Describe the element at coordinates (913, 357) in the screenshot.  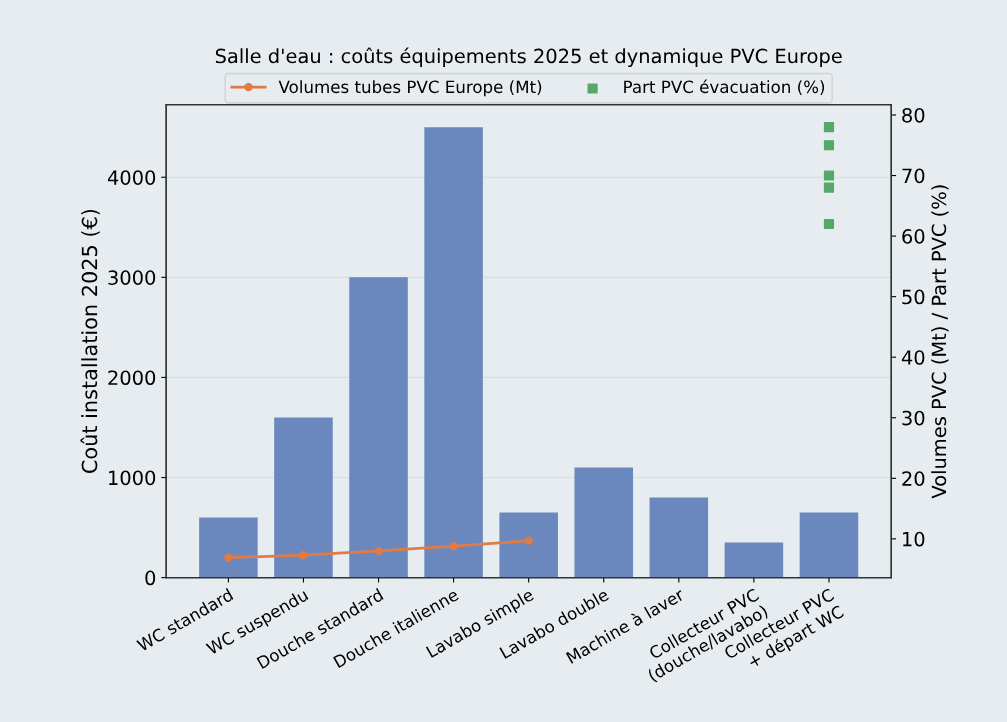
I see `y2-tick-label: 40` at that location.